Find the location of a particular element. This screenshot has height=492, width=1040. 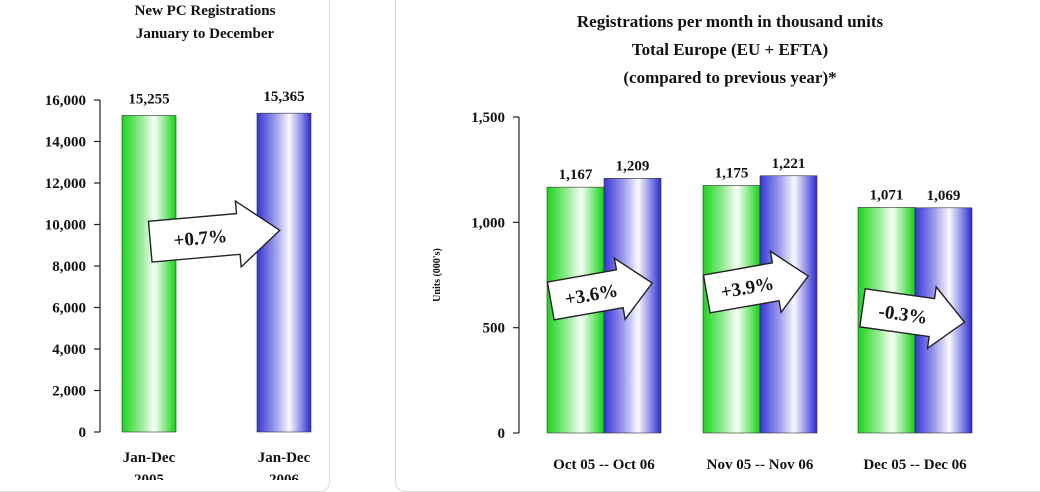

right-y-axis-label: Units (000's) is located at coordinates (437, 275).